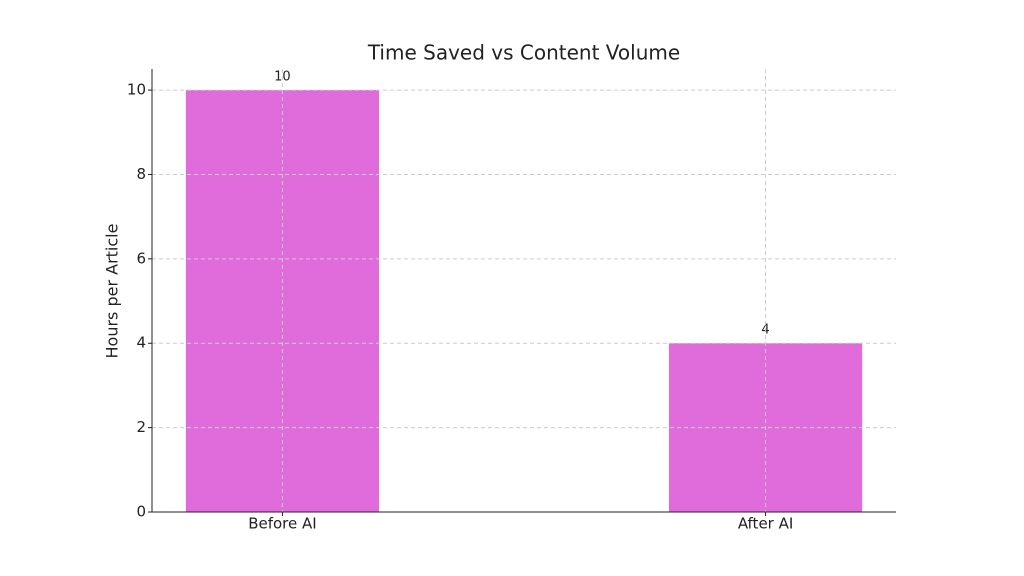  What do you see at coordinates (282, 524) in the screenshot?
I see `x-tick-label: Before AI` at bounding box center [282, 524].